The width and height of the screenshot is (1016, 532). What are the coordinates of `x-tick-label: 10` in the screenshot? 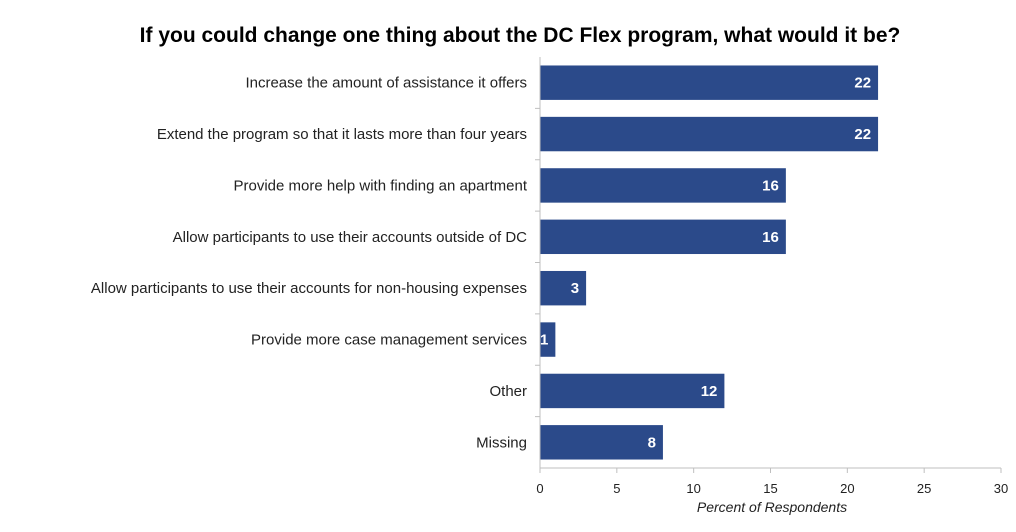 It's located at (693, 488).